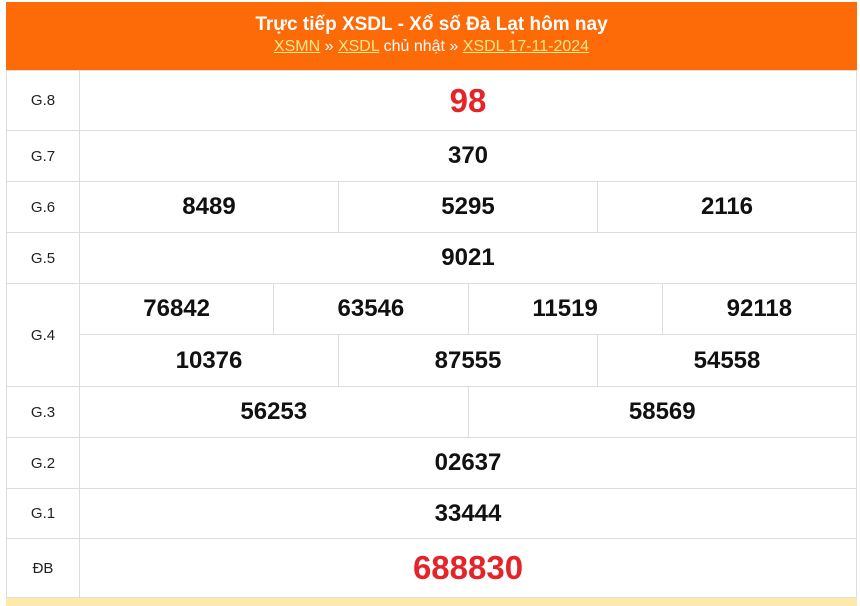 This screenshot has height=606, width=860. I want to click on table-row: ĐB 688830, so click(431, 568).